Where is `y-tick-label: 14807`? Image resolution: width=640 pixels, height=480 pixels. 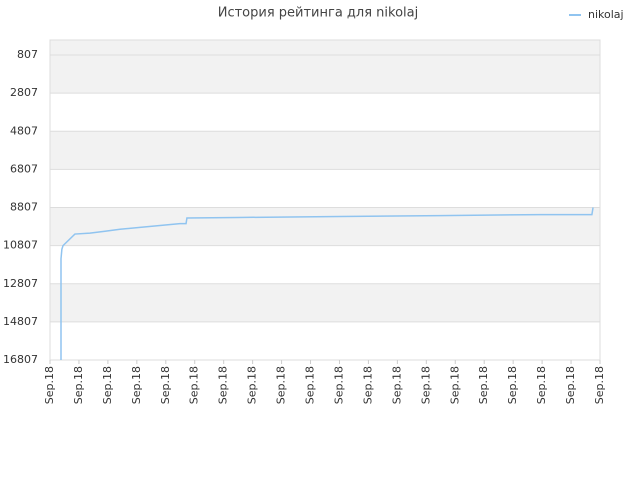
y-tick-label: 14807 is located at coordinates (20, 321).